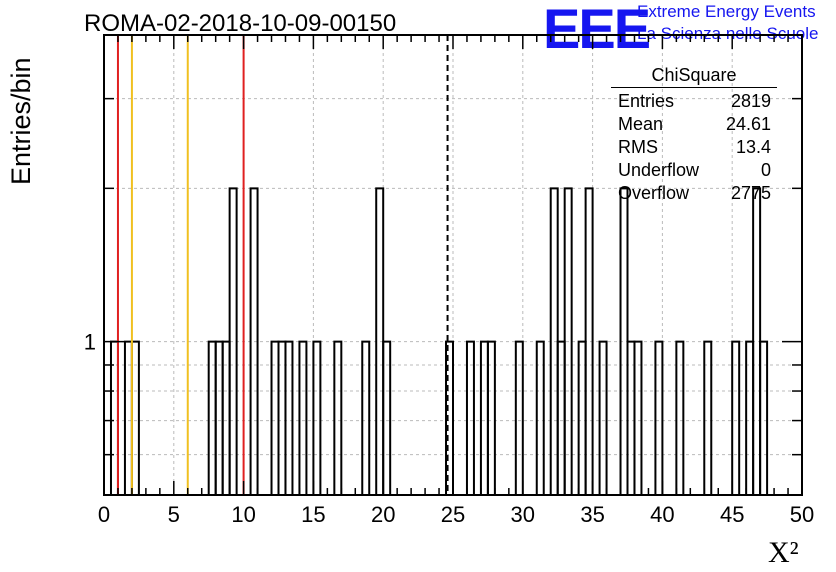 This screenshot has width=836, height=572. I want to click on brand-line-1: Extreme Energy Events, so click(726, 11).